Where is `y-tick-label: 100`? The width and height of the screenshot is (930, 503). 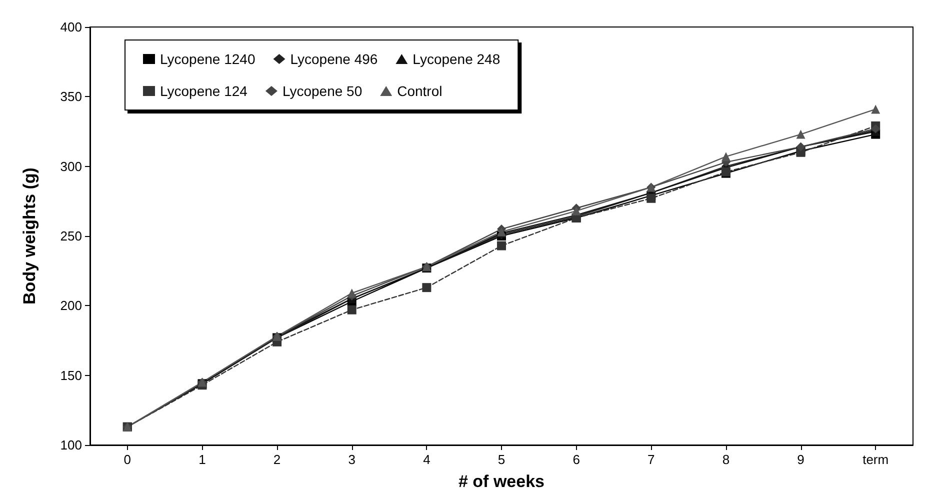
y-tick-label: 100 is located at coordinates (71, 445).